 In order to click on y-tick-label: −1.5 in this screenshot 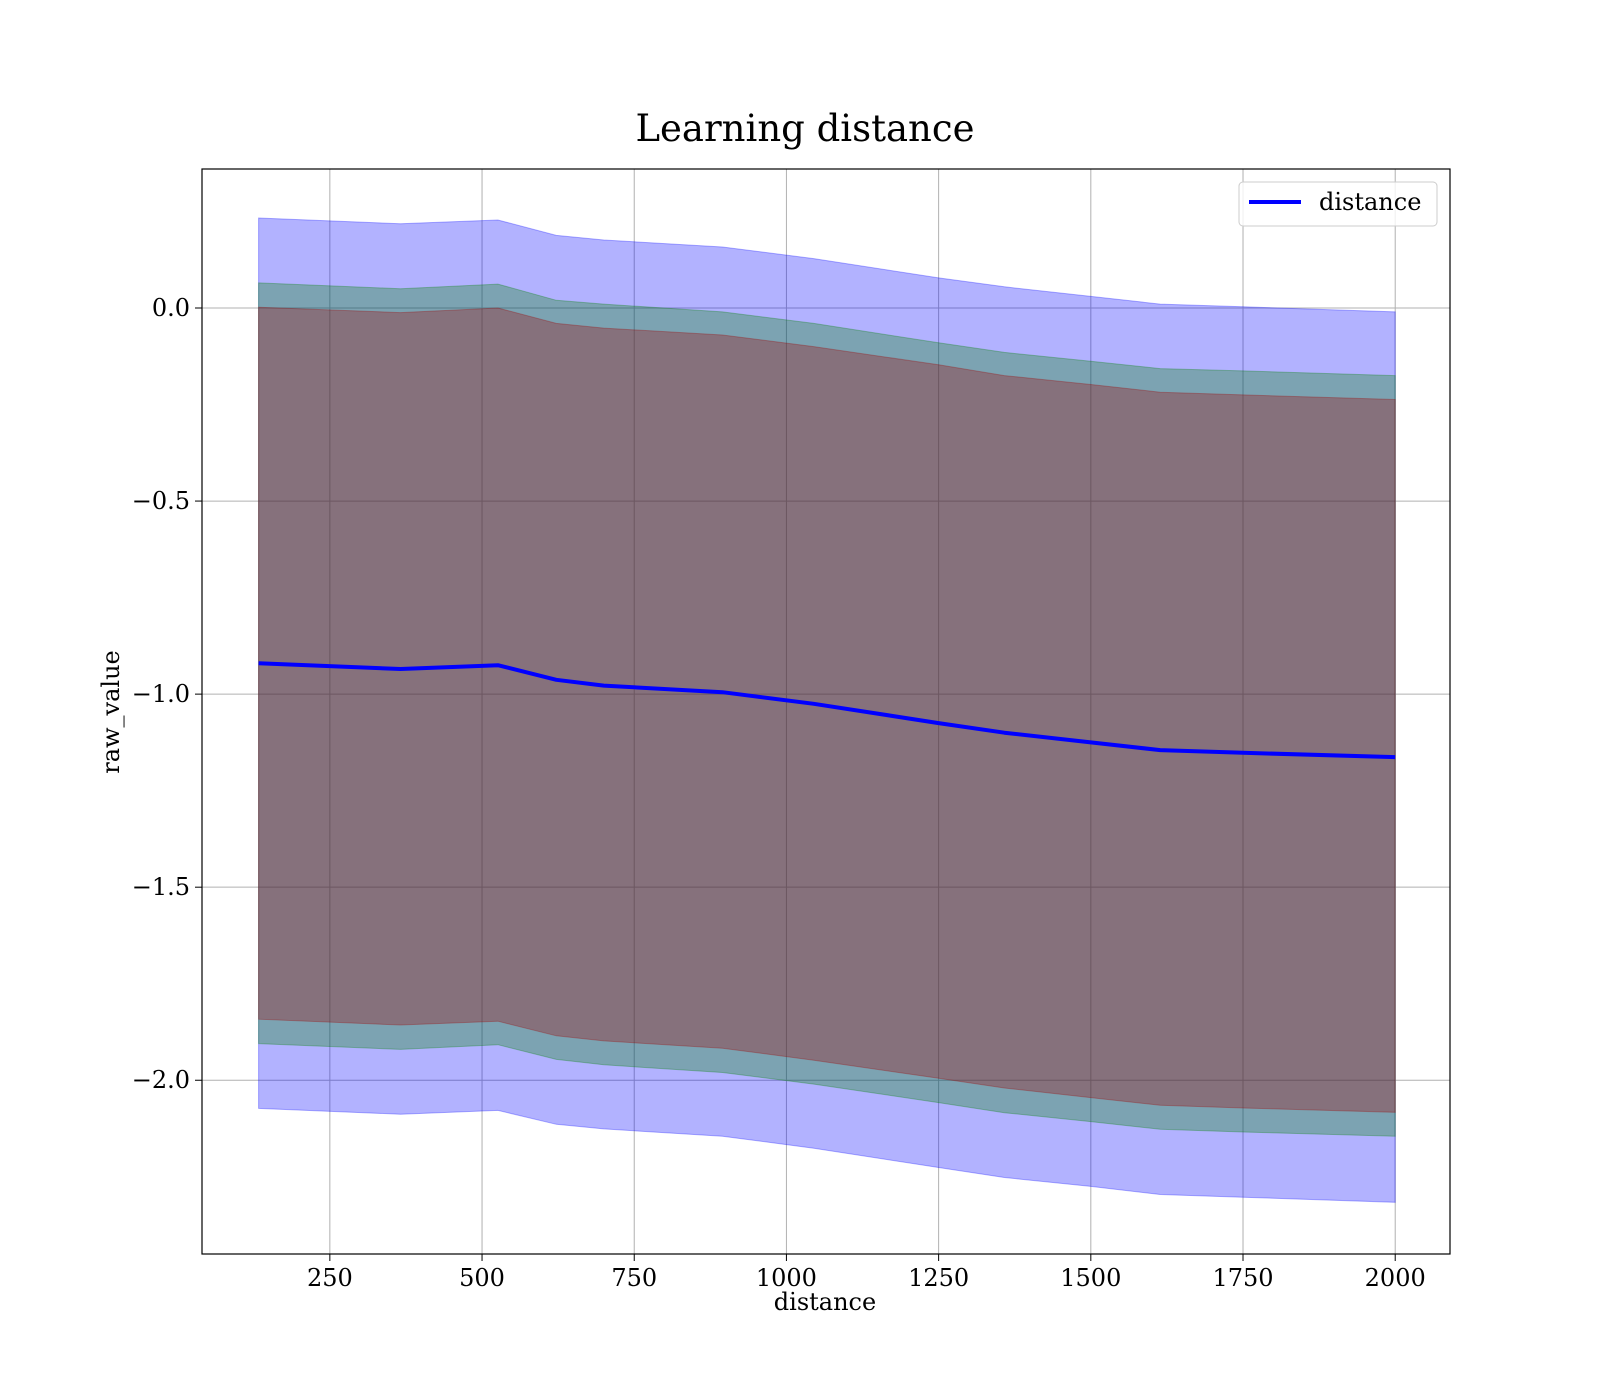, I will do `click(161, 887)`.